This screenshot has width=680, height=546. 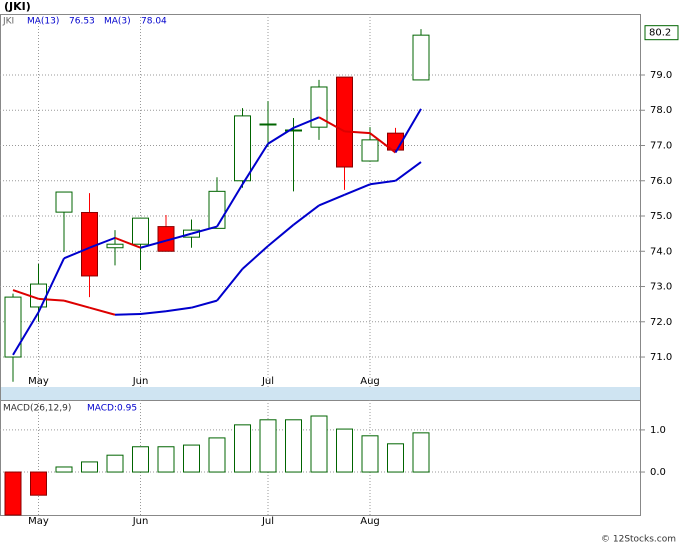 What do you see at coordinates (661, 251) in the screenshot?
I see `y-tick-label: 74.0` at bounding box center [661, 251].